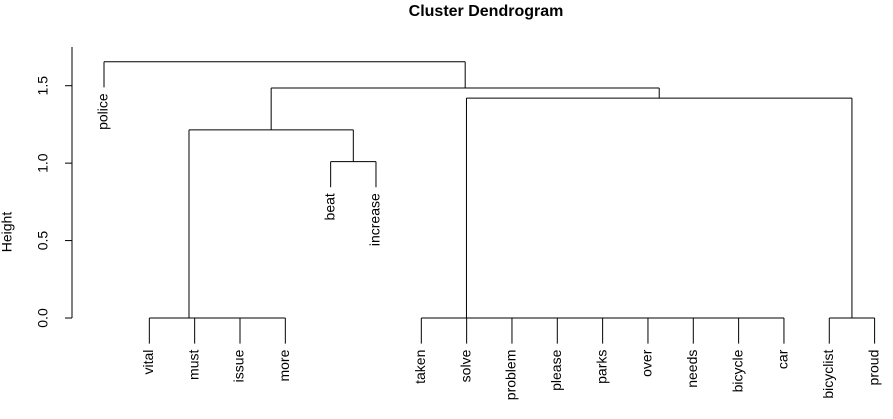 This screenshot has width=893, height=419. I want to click on y-tick-label: 1.0, so click(43, 163).